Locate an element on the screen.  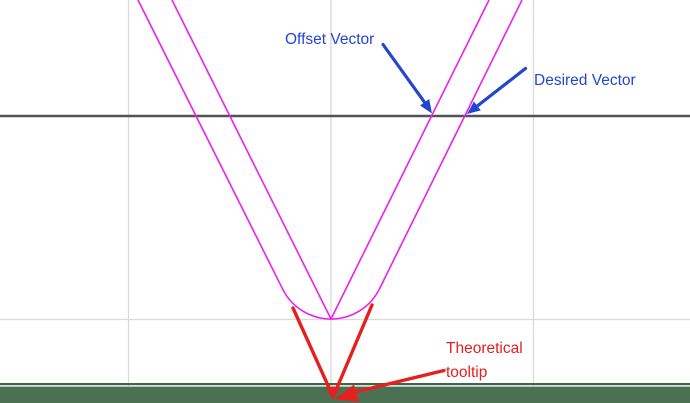
offset-vector-arrowhead is located at coordinates (426, 106).